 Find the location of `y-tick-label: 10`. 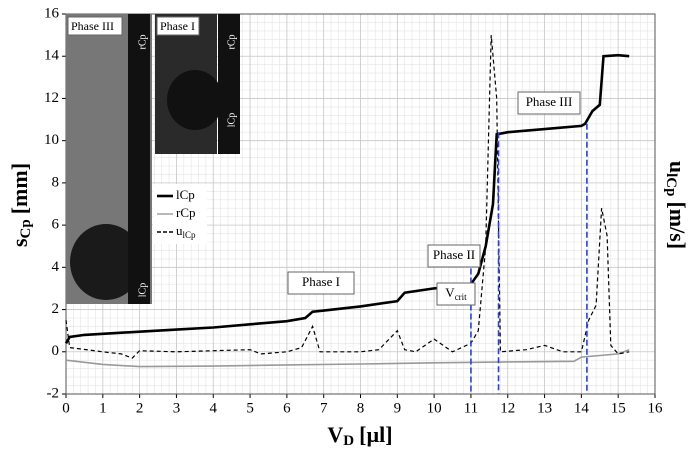

y-tick-label: 10 is located at coordinates (51, 140).